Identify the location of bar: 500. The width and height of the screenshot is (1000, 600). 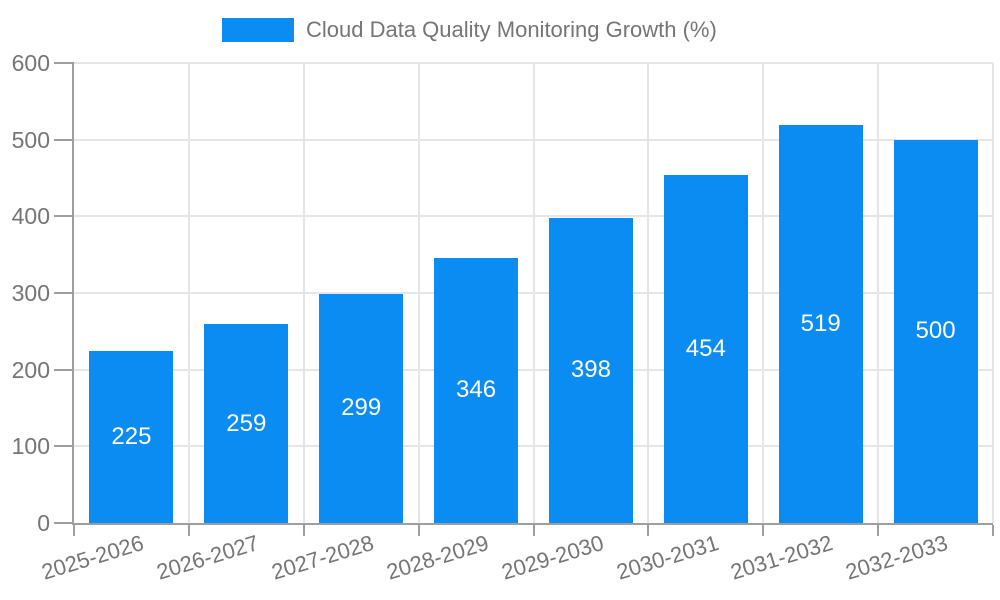
(935, 331).